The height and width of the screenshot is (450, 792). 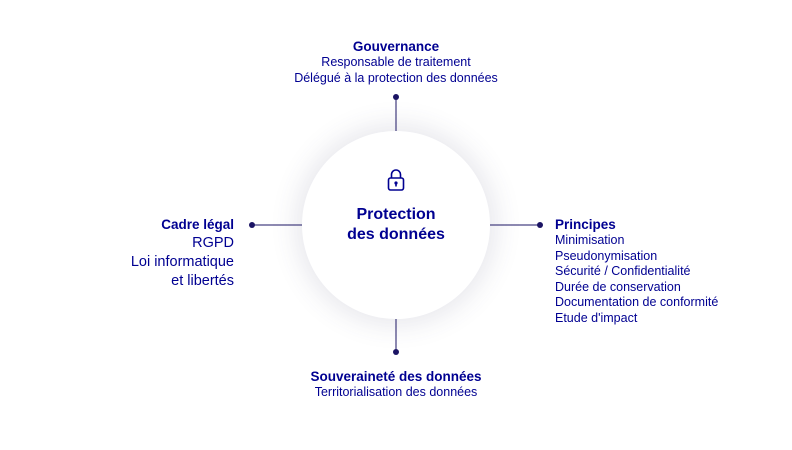 I want to click on governance-item: Responsable de traitement, so click(x=396, y=62).